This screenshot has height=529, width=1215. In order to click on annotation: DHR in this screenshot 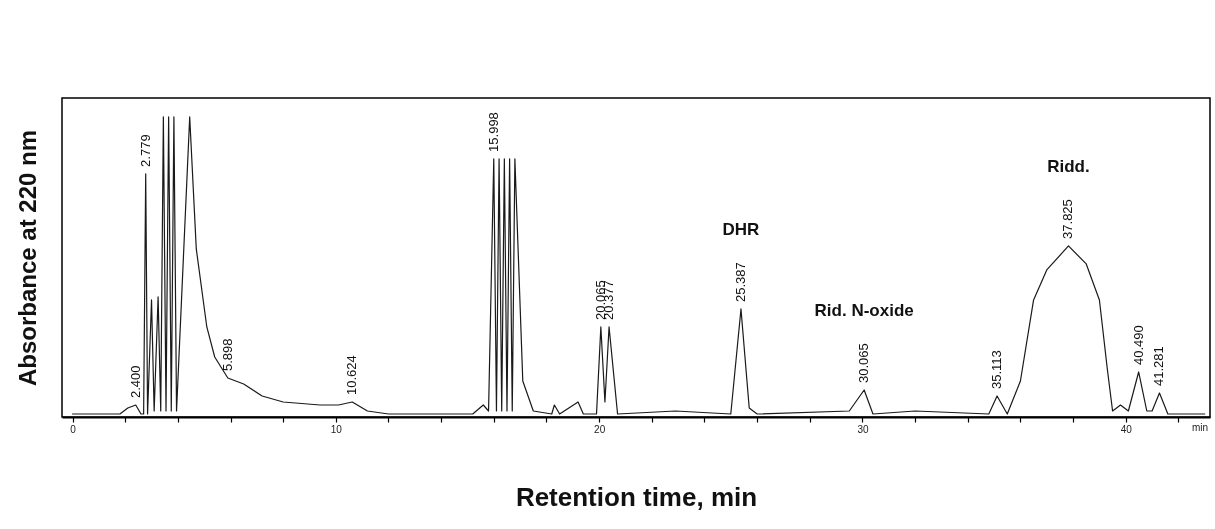, I will do `click(741, 229)`.